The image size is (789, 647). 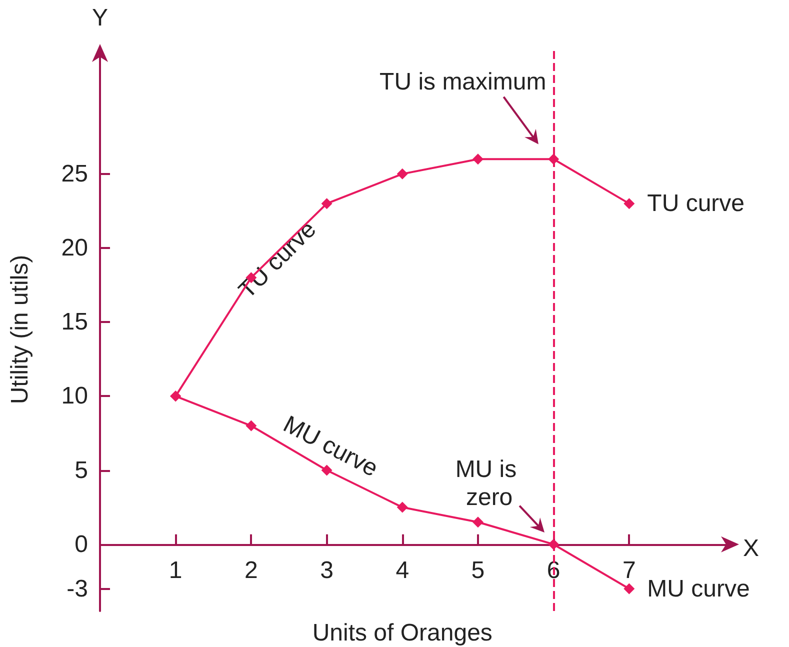 What do you see at coordinates (74, 174) in the screenshot?
I see `y-tick-label: 25` at bounding box center [74, 174].